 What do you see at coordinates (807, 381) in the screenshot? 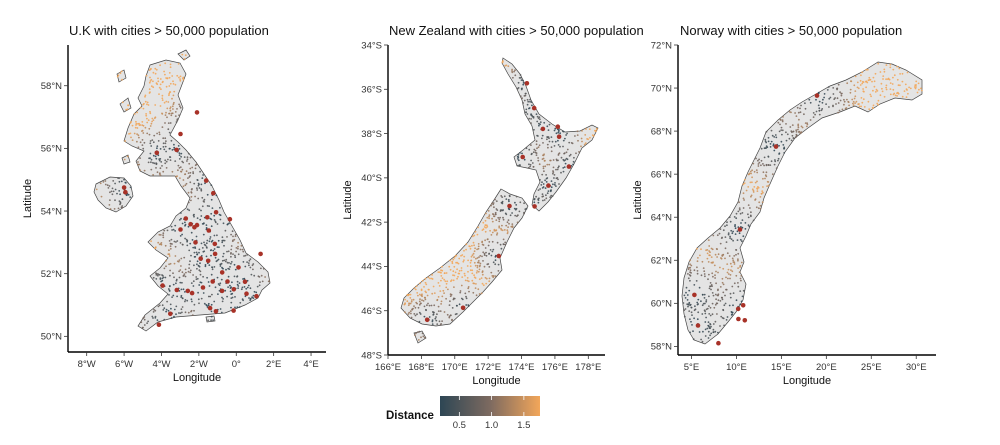
I see `x-axis-title: Longitude` at bounding box center [807, 381].